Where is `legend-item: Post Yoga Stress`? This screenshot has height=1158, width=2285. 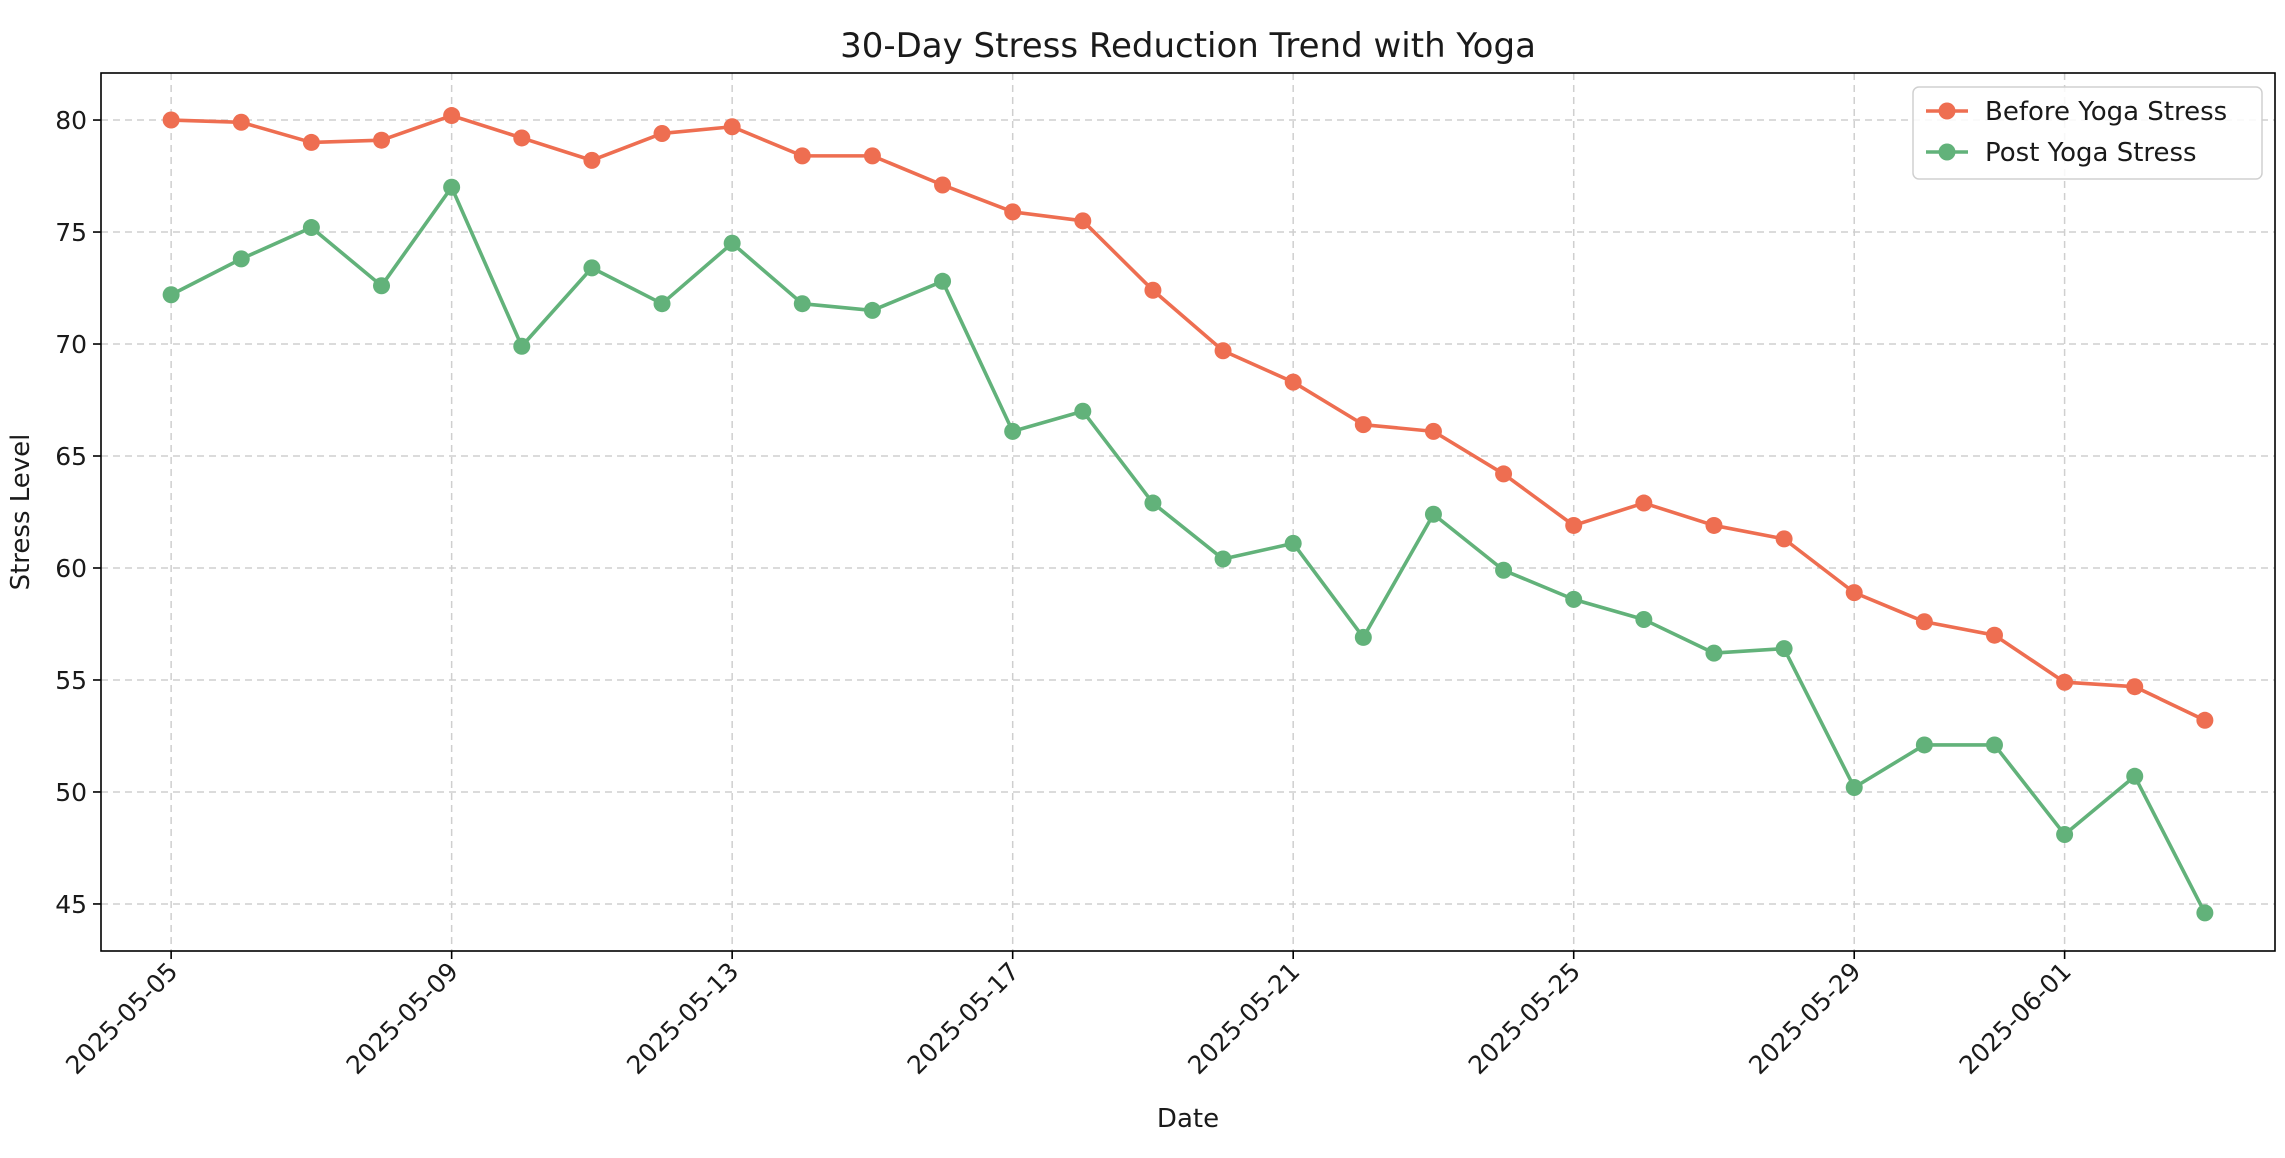
legend-item: Post Yoga Stress is located at coordinates (2061, 153).